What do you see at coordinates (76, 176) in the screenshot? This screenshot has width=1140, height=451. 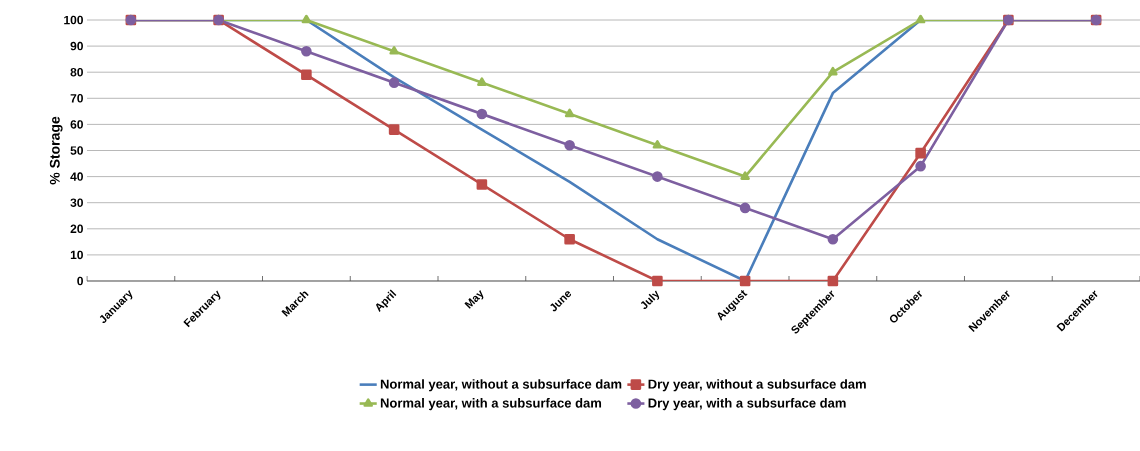 I see `y-tick-label: 40` at bounding box center [76, 176].